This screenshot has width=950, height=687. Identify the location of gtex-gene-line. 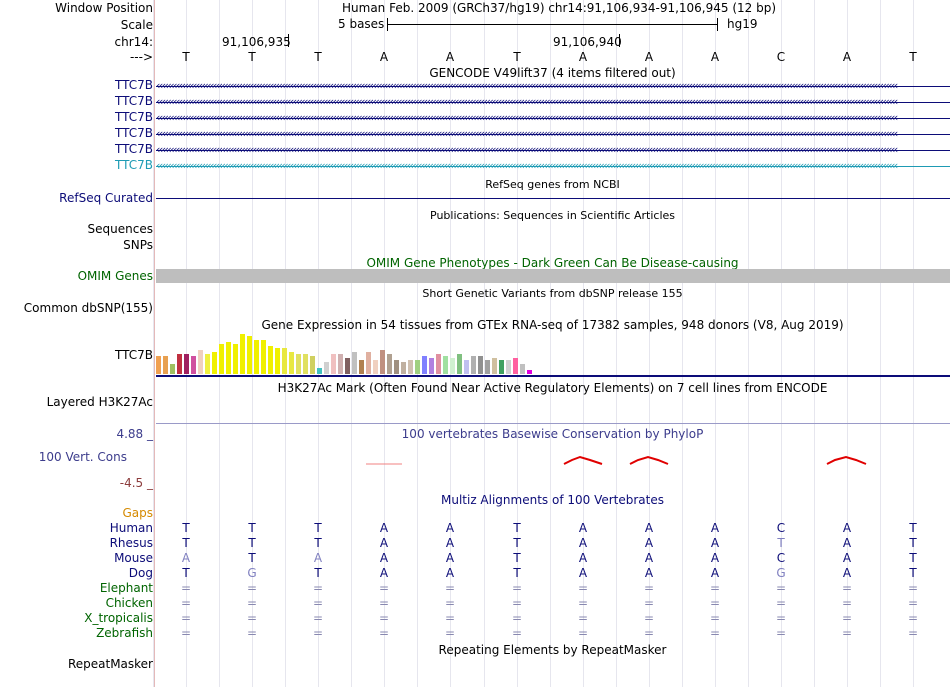
(553, 376).